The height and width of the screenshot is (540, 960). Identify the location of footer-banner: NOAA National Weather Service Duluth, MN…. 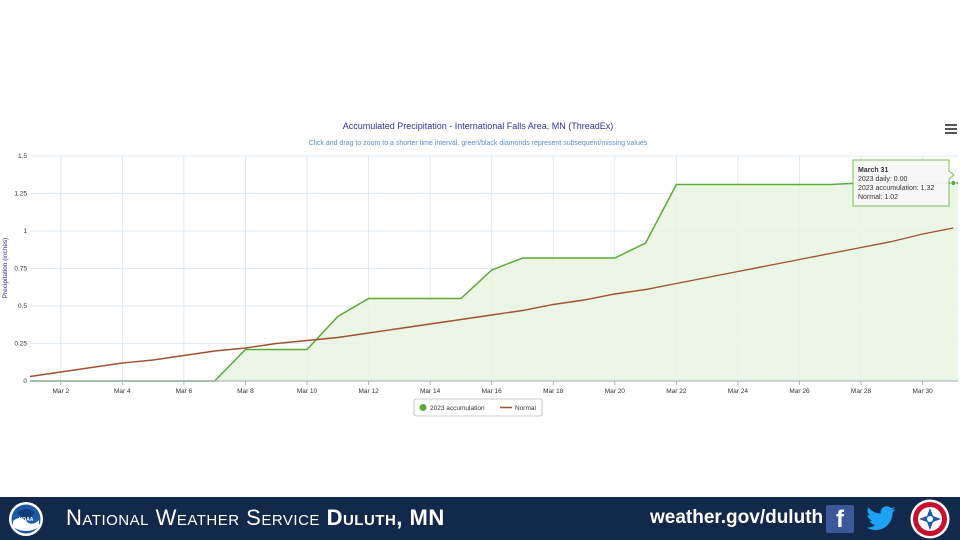
(480, 518).